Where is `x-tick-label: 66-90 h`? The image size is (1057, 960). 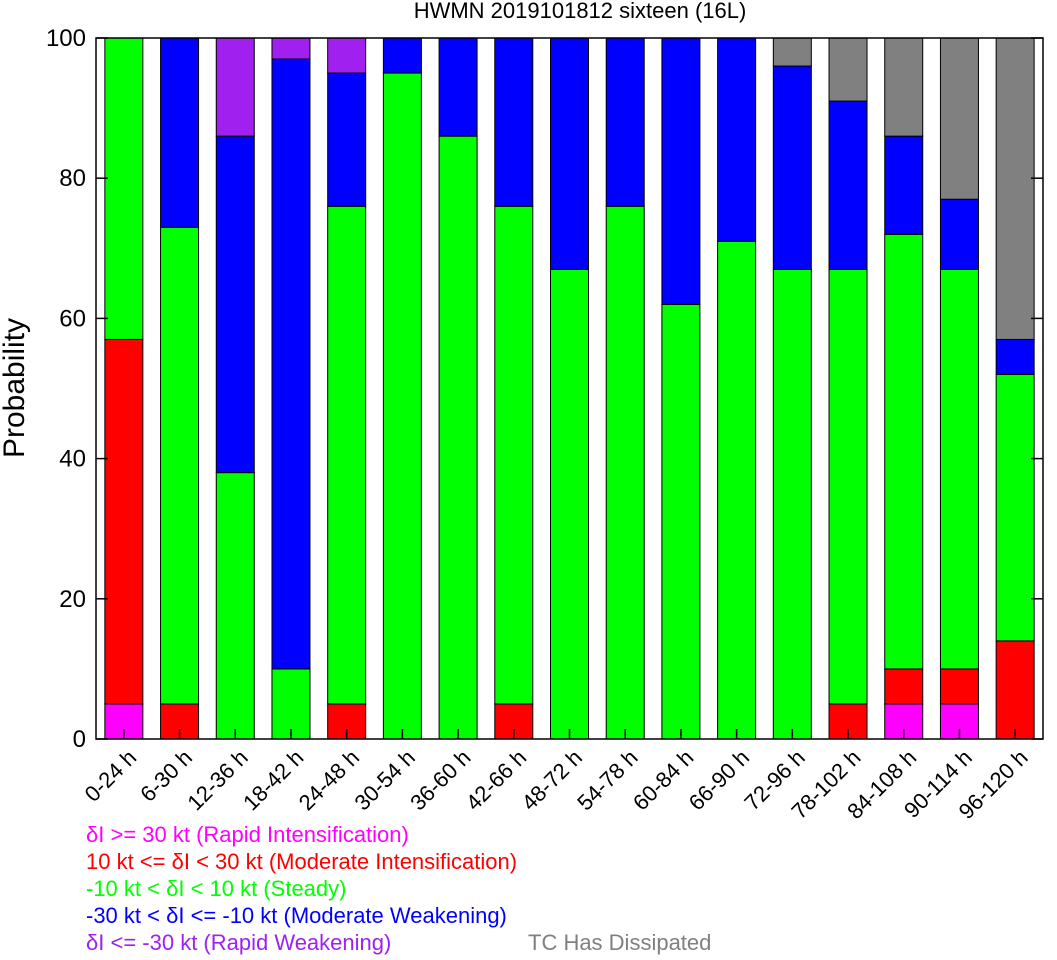 x-tick-label: 66-90 h is located at coordinates (719, 780).